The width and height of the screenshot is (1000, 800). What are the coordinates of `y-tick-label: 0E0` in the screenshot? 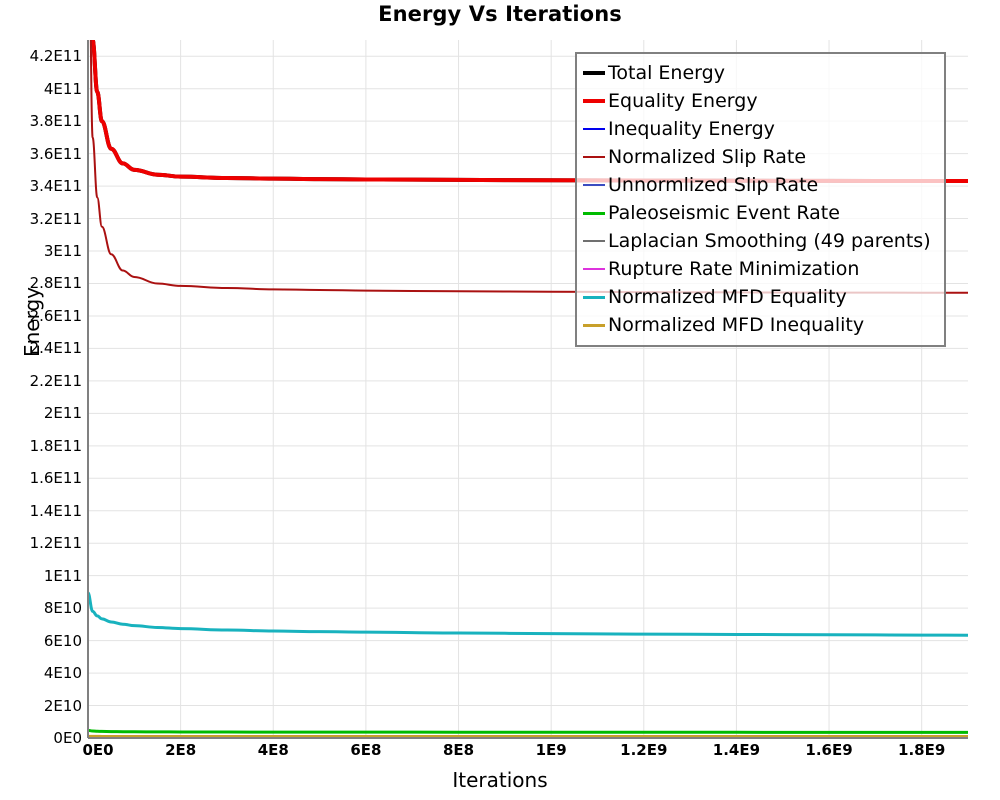 It's located at (67, 738).